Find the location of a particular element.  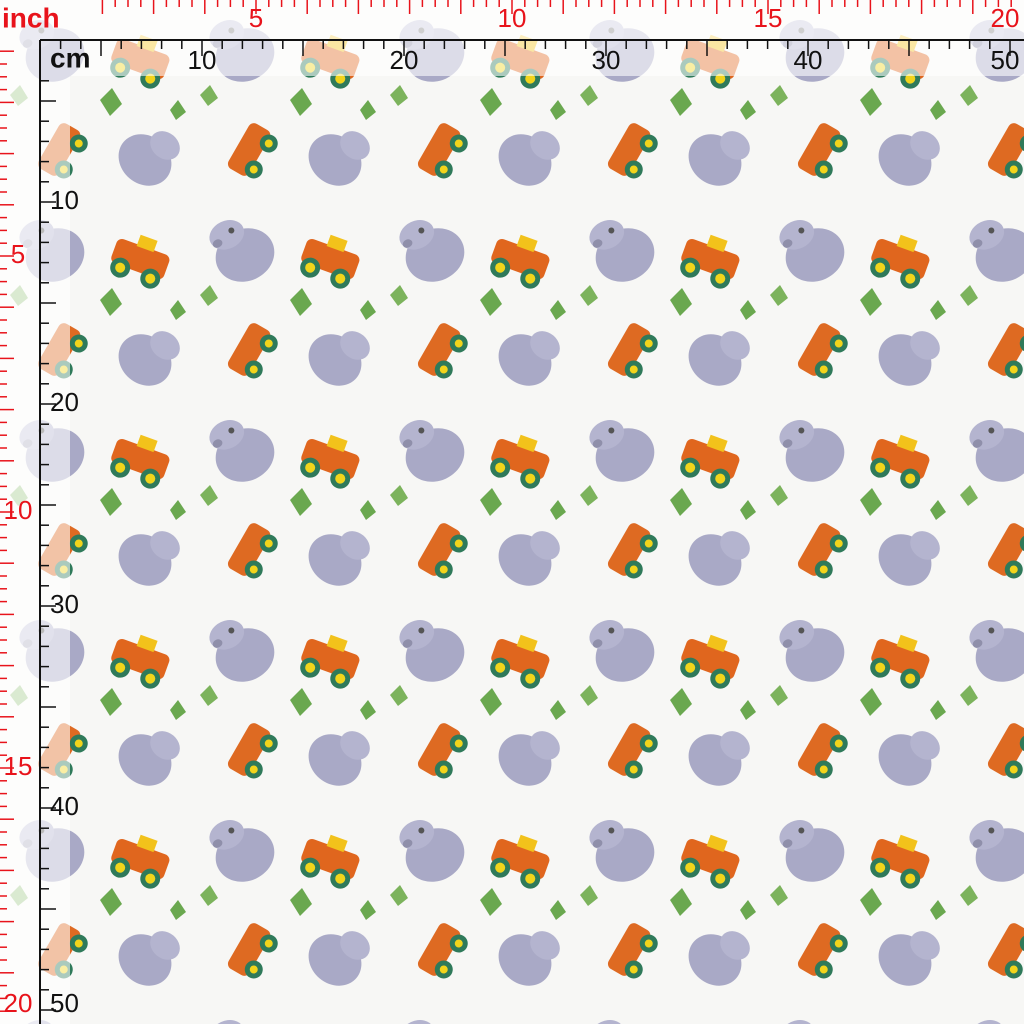

left-inch-strip is located at coordinates (20, 532).